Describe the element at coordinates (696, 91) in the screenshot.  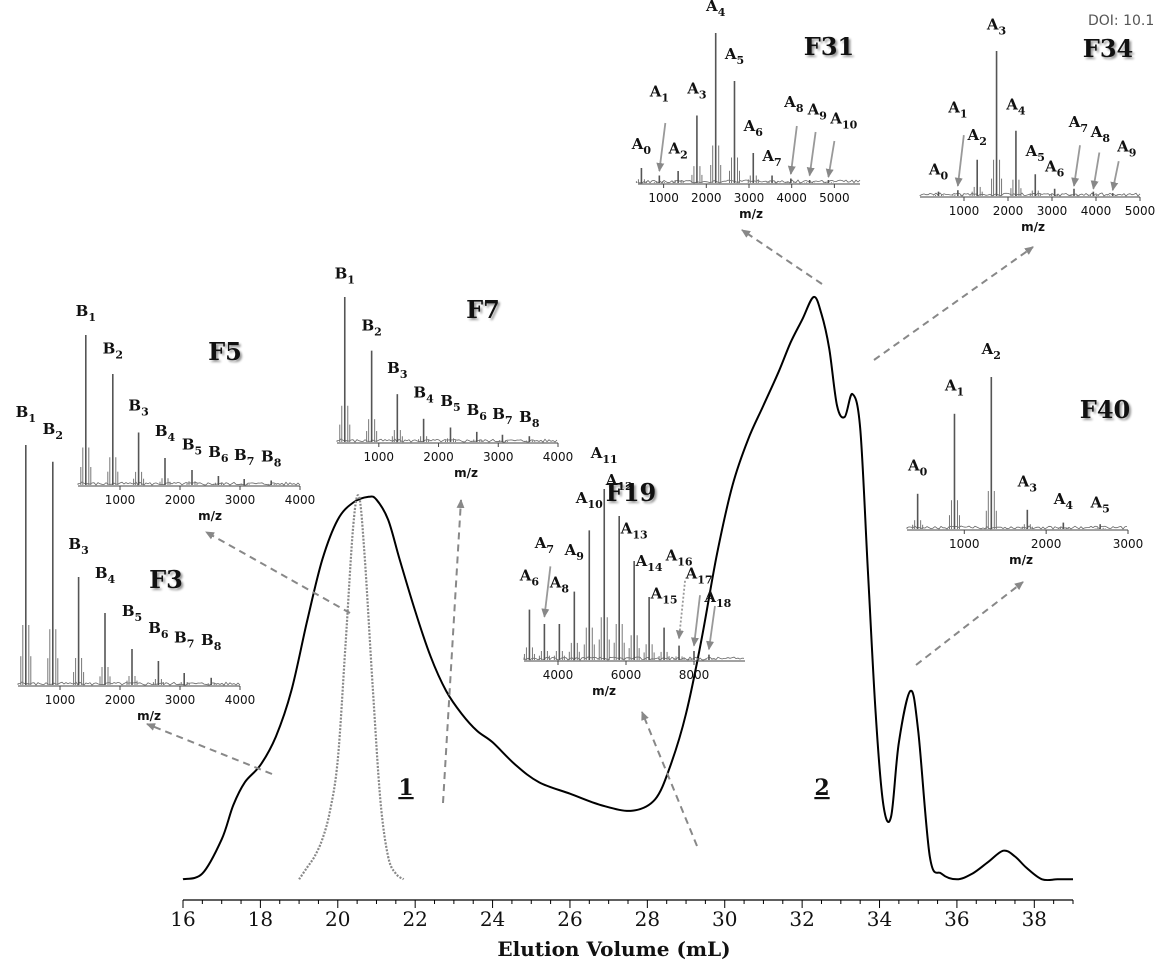
I see `inset-f31-label-a3: A3` at that location.